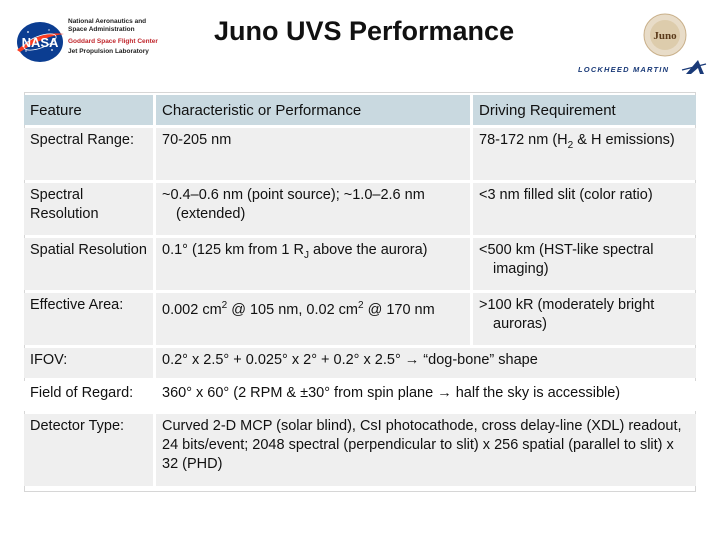 The width and height of the screenshot is (720, 540). Describe the element at coordinates (314, 319) in the screenshot. I see `performance-cell: 0.002 cm2 @ 105 nm, 0.02 cm2 @ 170 nm` at that location.